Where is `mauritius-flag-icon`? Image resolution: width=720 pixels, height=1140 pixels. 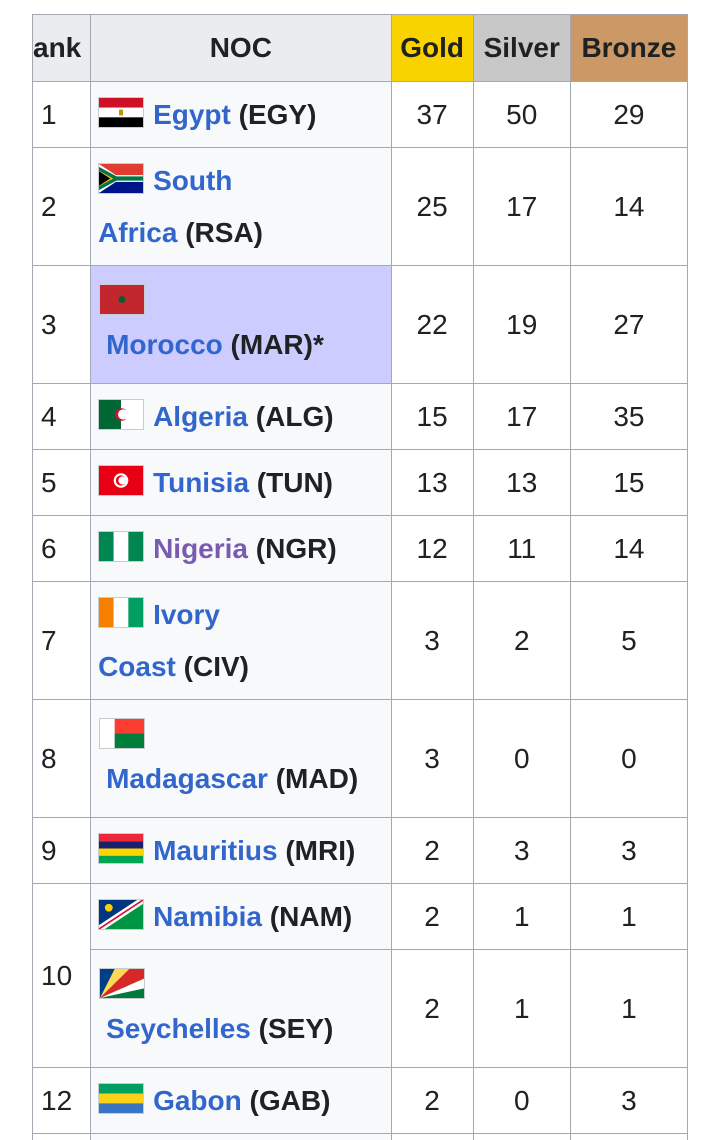 mauritius-flag-icon is located at coordinates (121, 848).